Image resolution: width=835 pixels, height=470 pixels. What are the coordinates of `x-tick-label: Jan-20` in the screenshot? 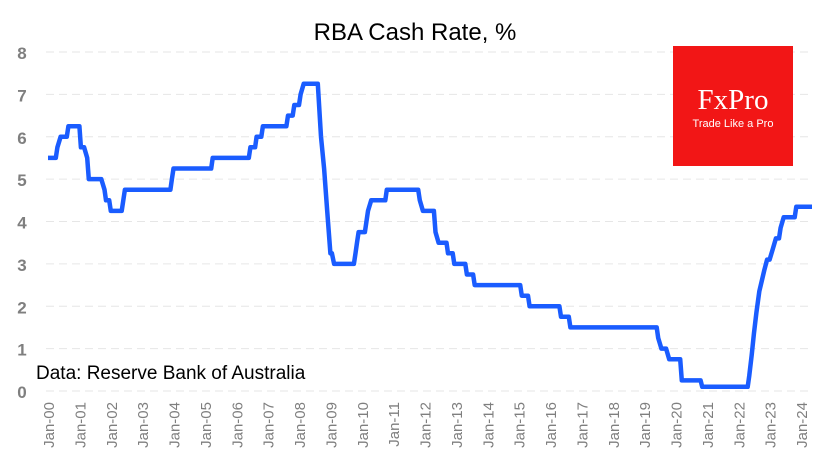 It's located at (677, 425).